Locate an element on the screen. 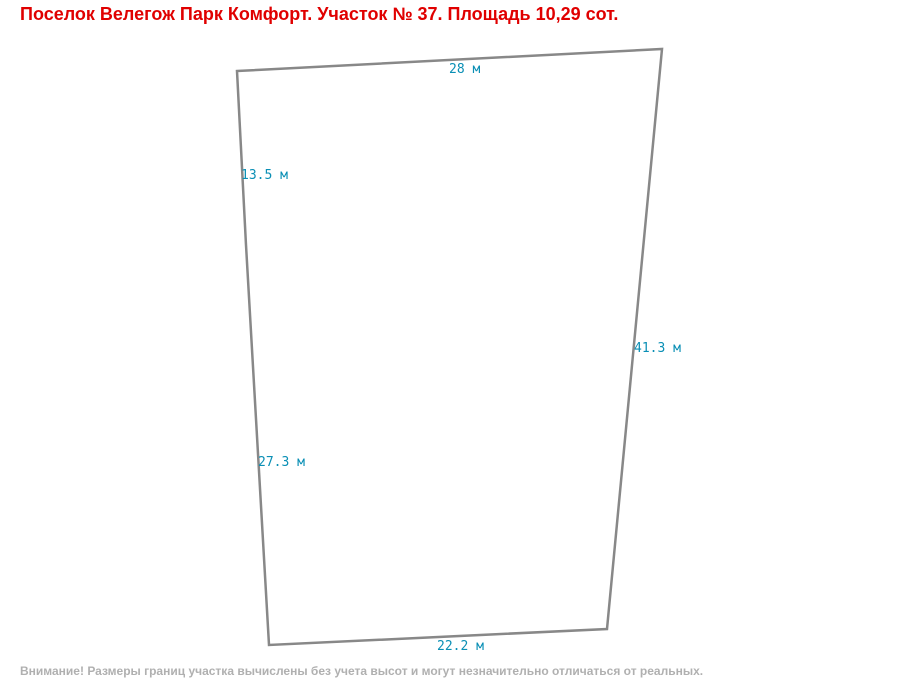 This screenshot has width=900, height=695. edge-label: 27.3 м is located at coordinates (281, 462).